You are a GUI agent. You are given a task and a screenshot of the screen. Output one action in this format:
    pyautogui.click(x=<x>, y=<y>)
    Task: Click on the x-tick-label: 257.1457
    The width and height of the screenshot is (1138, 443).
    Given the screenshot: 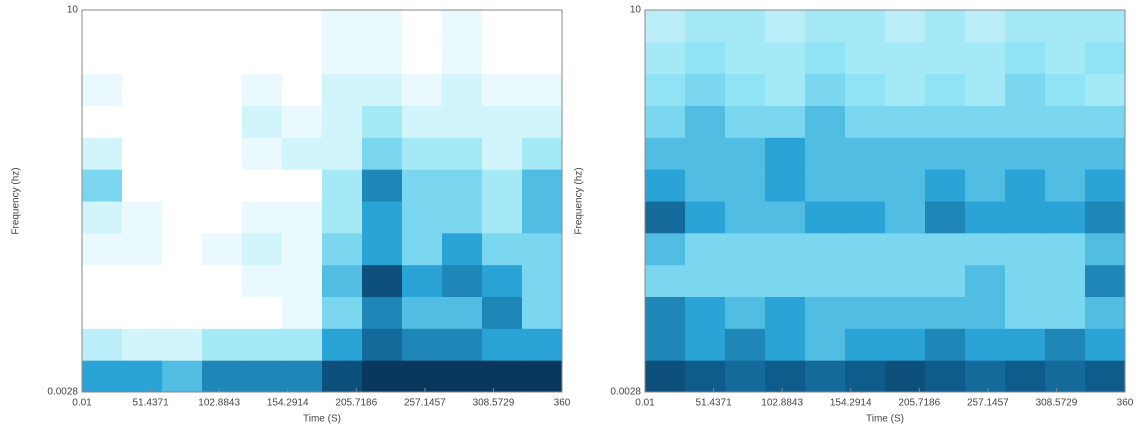 What is the action you would take?
    pyautogui.click(x=988, y=403)
    